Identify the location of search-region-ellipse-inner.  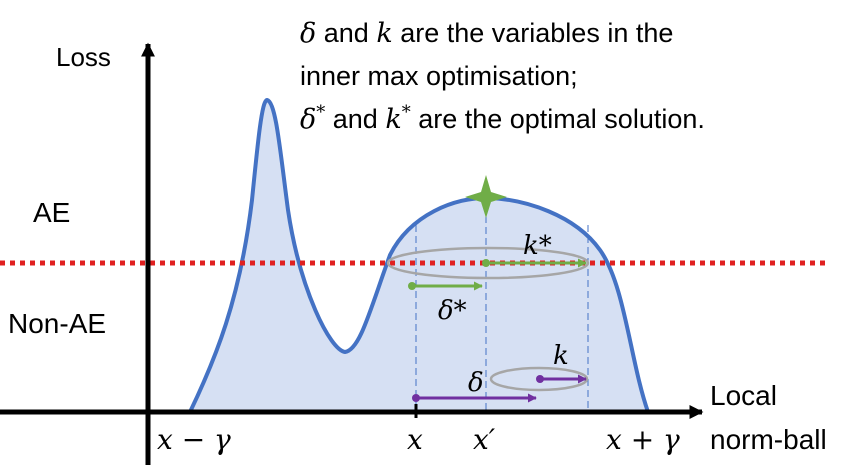
(539, 379).